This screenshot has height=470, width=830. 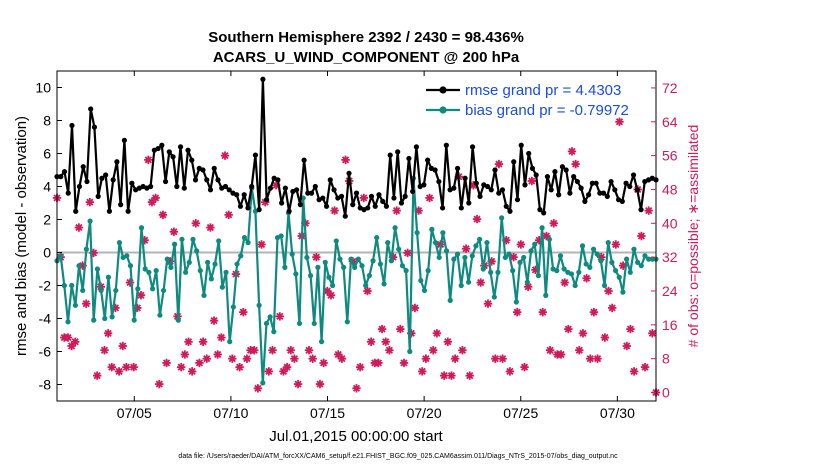 I want to click on y-right-tick-label: 32, so click(x=670, y=257).